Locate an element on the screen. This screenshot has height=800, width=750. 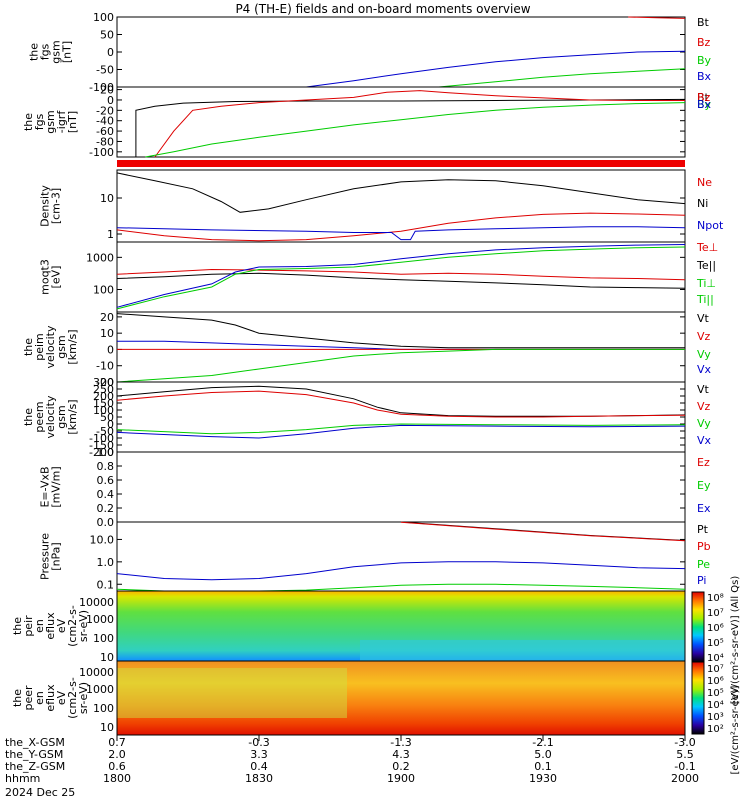
series-Pt-line is located at coordinates (543, 531).